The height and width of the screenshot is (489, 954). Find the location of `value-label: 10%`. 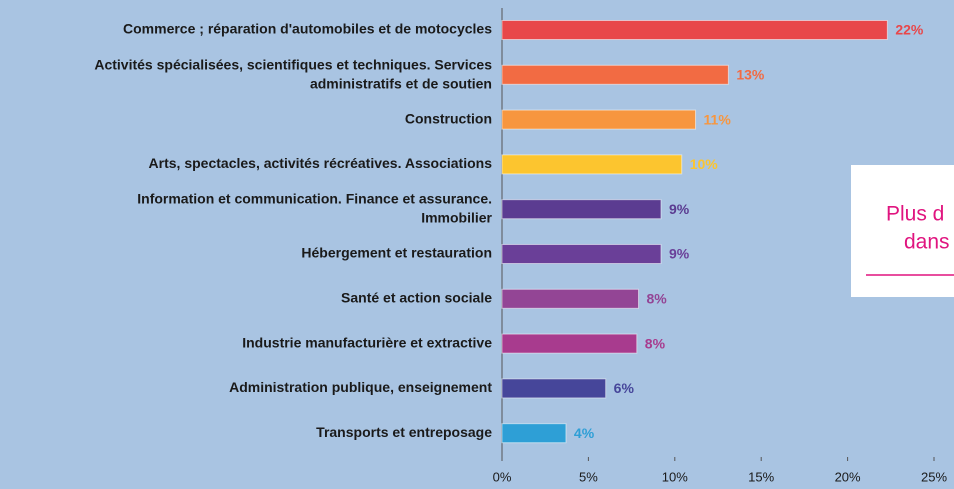

value-label: 10% is located at coordinates (704, 164).